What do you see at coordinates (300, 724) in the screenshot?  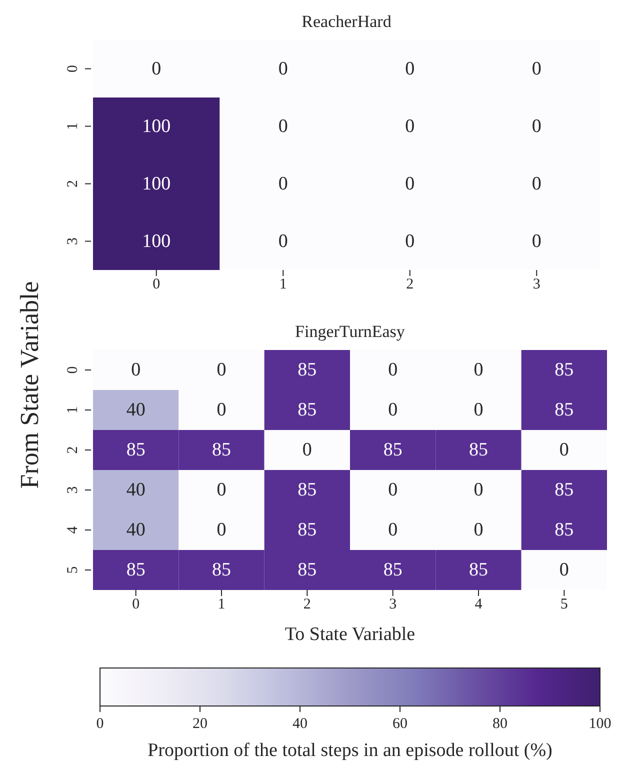 I see `color-bar-label: 40` at bounding box center [300, 724].